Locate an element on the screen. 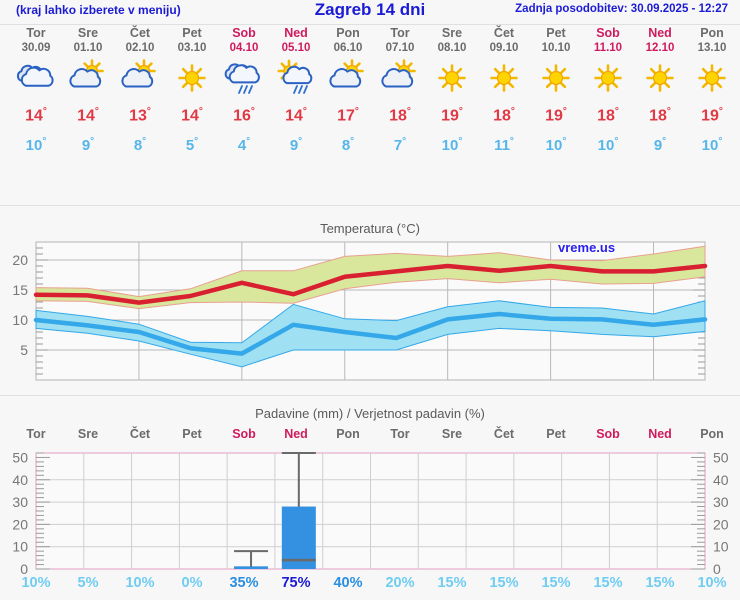  precipitation-chart-title-text: Padavine (mm) / Verjetnost padavin (%) is located at coordinates (370, 413).